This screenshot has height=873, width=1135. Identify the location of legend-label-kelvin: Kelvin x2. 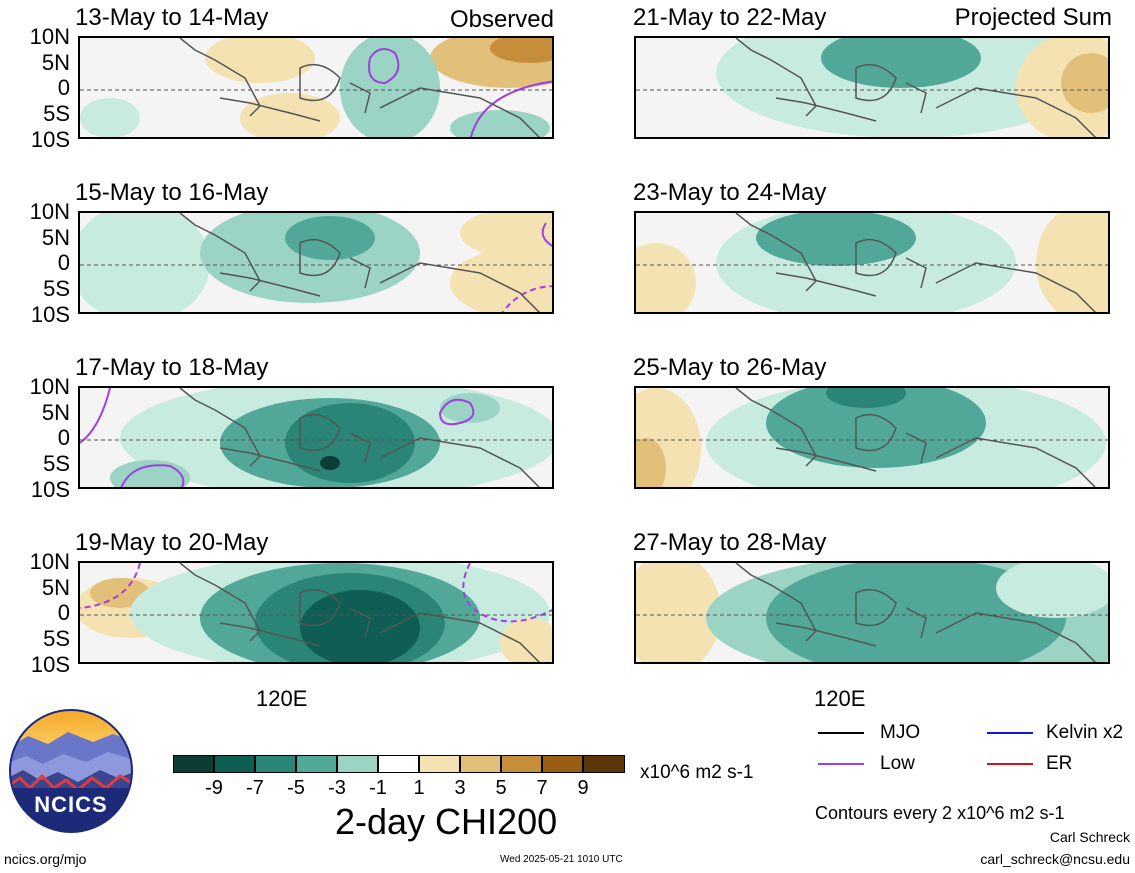
(1085, 732).